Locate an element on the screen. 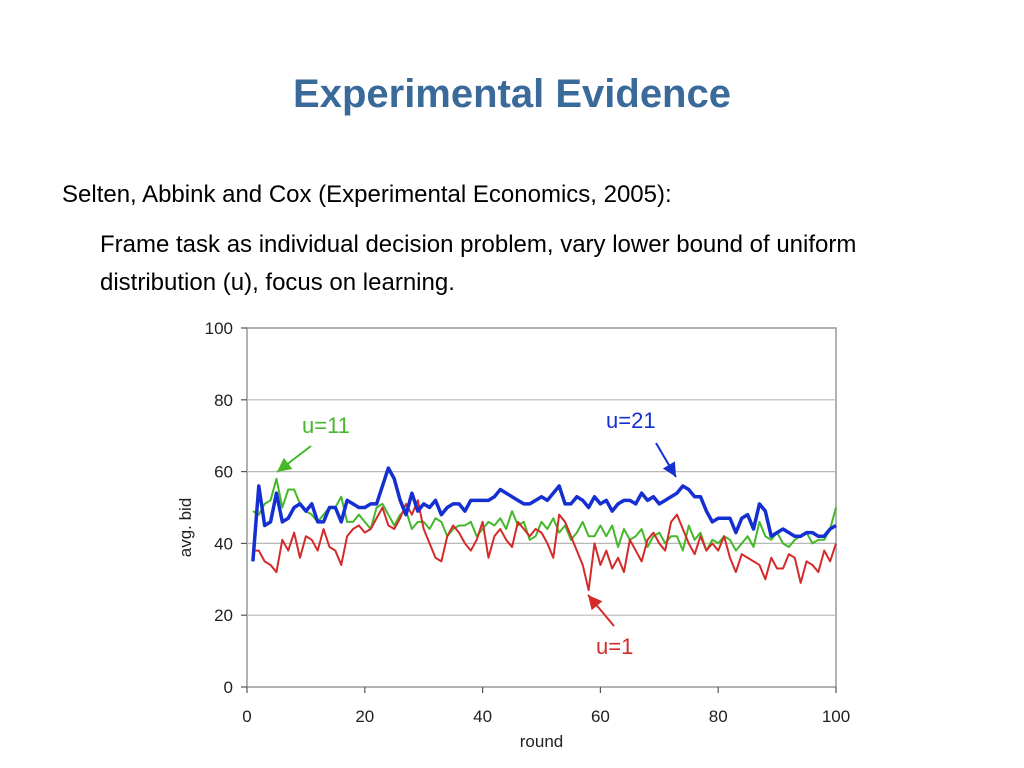  y-tick-label: 100 is located at coordinates (219, 328).